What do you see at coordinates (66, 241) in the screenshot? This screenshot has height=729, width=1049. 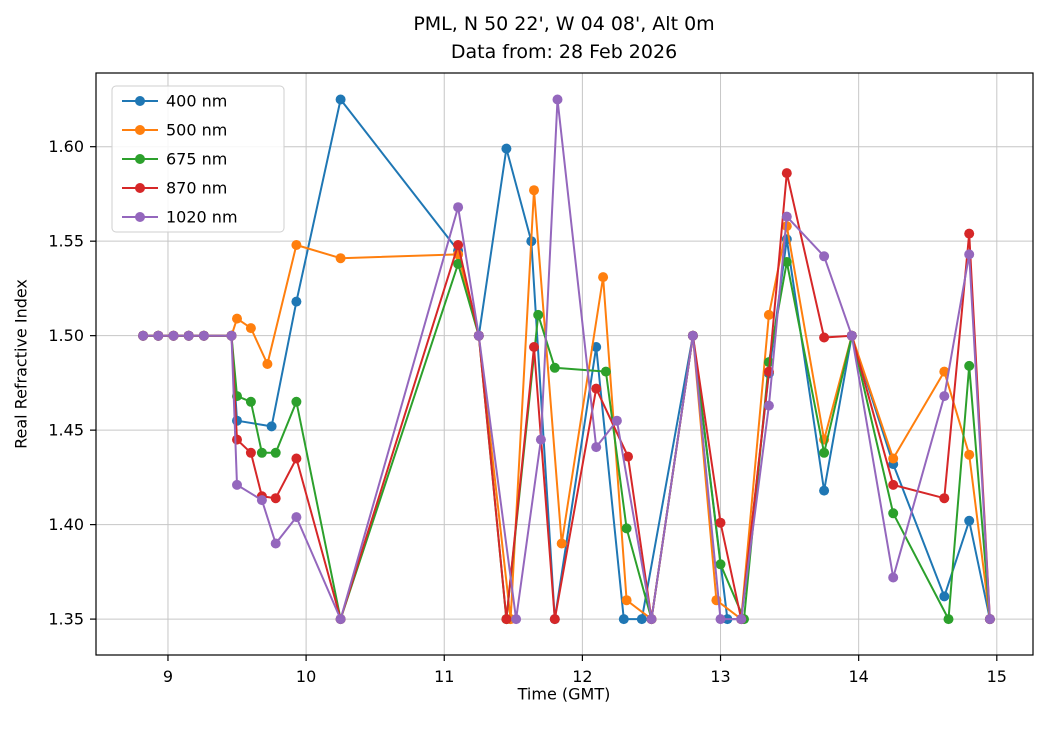 I see `y-tick-label: 1.55` at bounding box center [66, 241].